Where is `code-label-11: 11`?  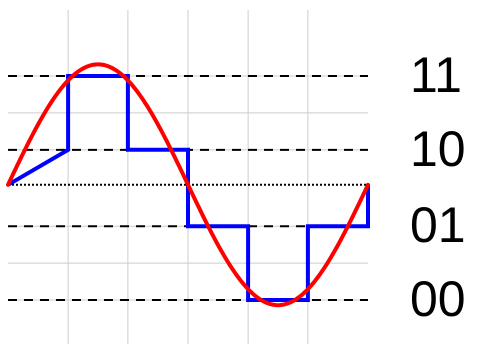
code-label-11: 11 is located at coordinates (436, 75).